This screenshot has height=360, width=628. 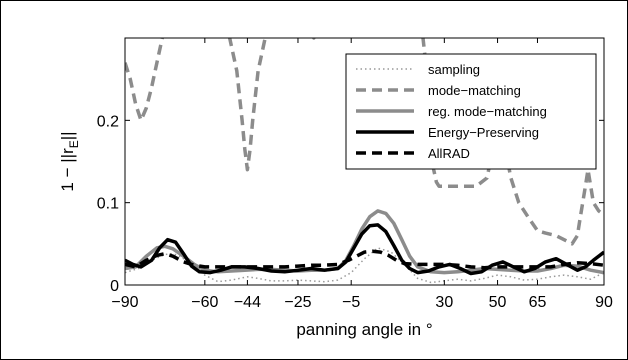 What do you see at coordinates (498, 302) in the screenshot?
I see `x-tick-label: 50` at bounding box center [498, 302].